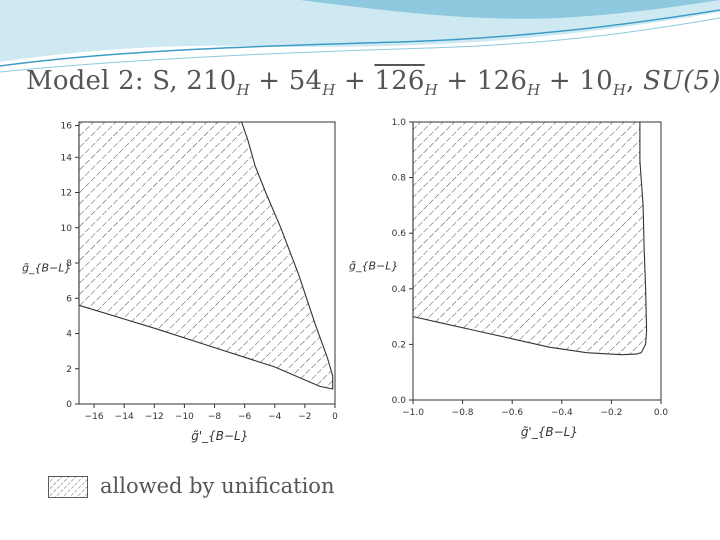 Image resolution: width=720 pixels, height=540 pixels. I want to click on y-tick-label-1-0: 0.0, so click(399, 401).